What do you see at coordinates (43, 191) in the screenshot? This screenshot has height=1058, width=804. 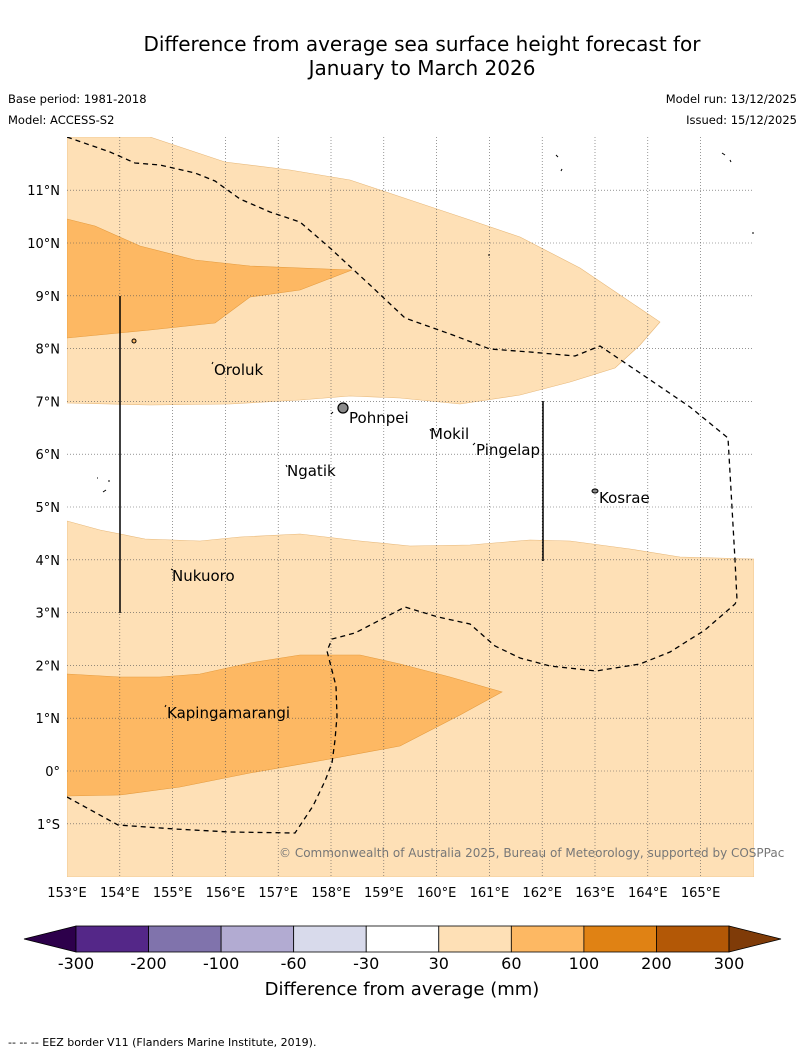 I see `lat-label: 11°N` at bounding box center [43, 191].